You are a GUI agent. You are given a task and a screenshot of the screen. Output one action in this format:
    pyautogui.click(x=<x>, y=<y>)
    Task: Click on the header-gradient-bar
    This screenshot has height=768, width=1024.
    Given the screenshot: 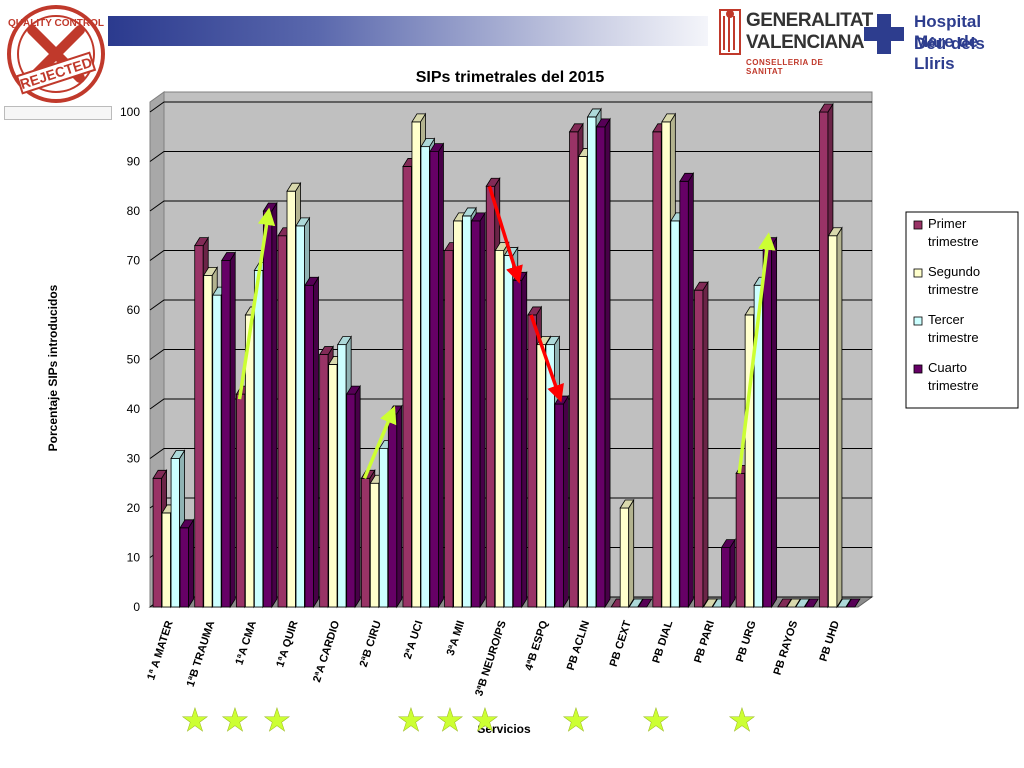 What is the action you would take?
    pyautogui.click(x=408, y=31)
    